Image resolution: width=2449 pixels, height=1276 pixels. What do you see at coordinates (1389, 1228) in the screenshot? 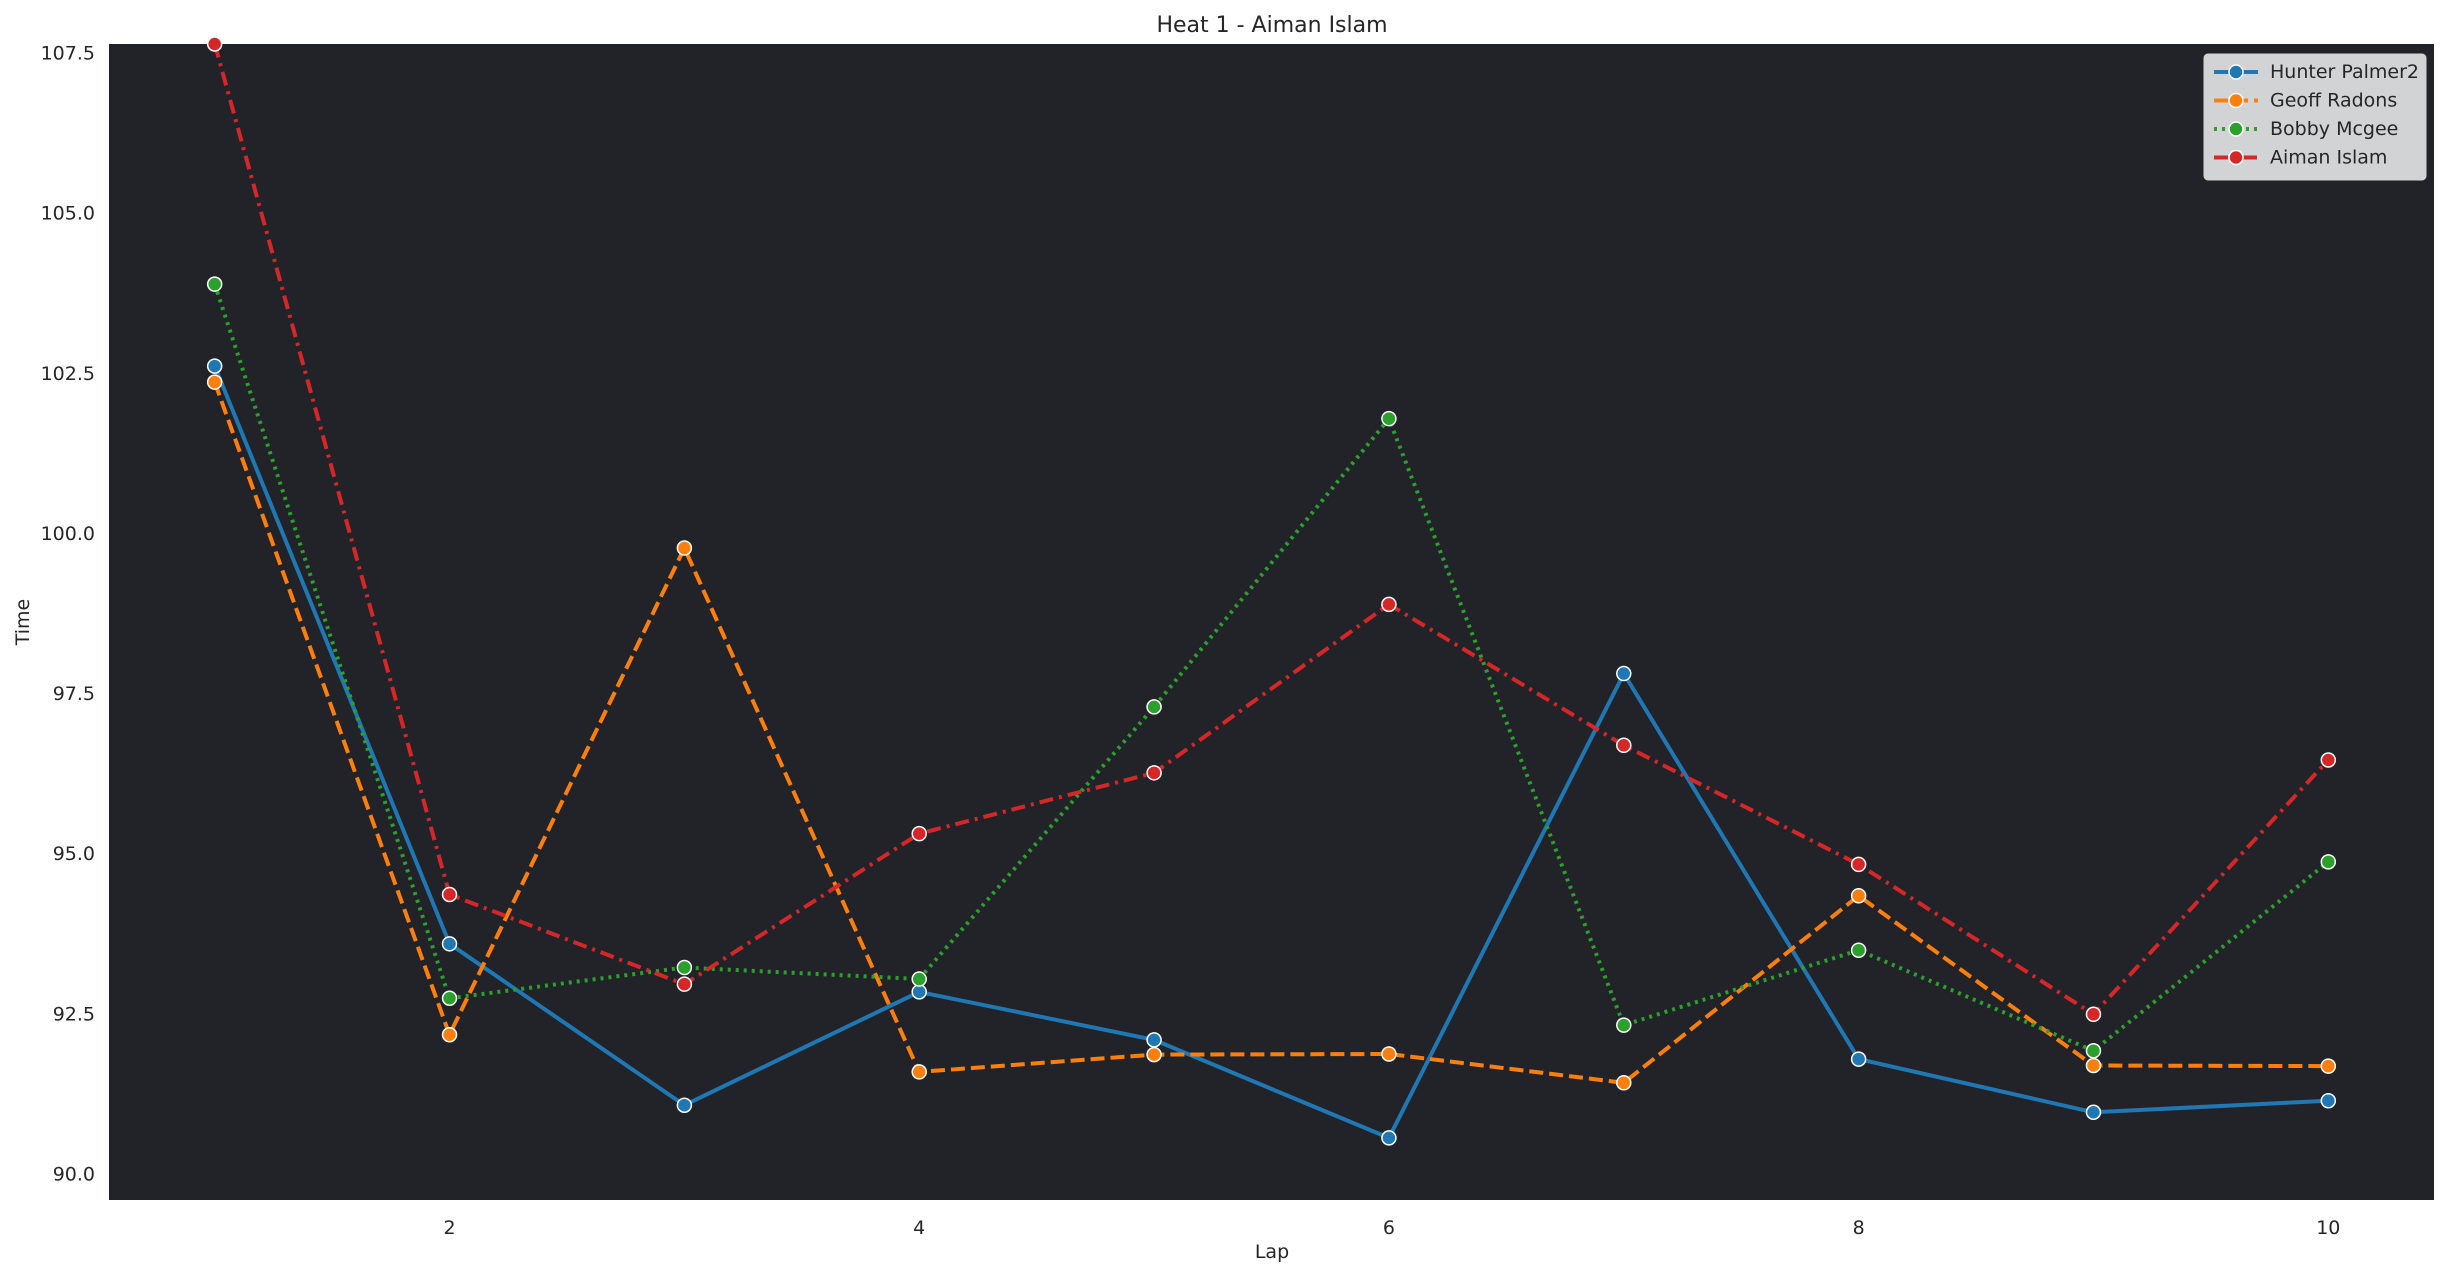
I see `x-tick-label: 6` at bounding box center [1389, 1228].